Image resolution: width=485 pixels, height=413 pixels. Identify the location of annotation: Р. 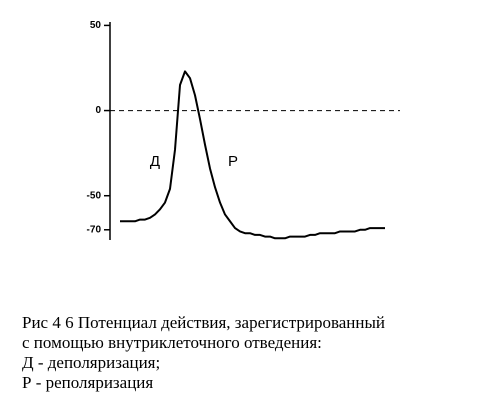
(233, 161).